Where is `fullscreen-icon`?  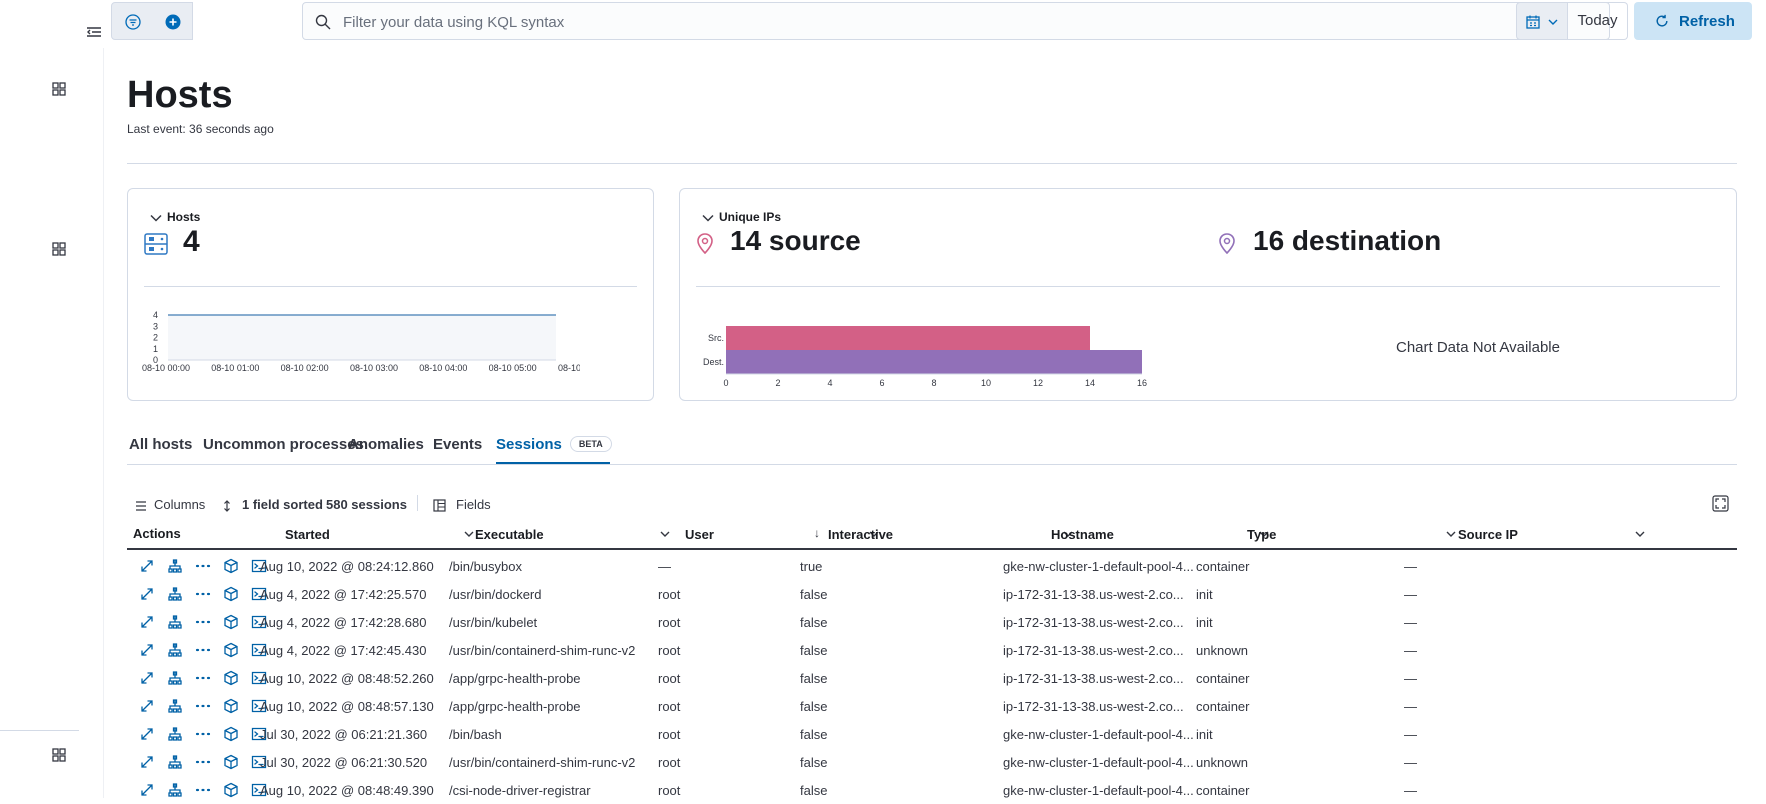
fullscreen-icon is located at coordinates (1720, 503).